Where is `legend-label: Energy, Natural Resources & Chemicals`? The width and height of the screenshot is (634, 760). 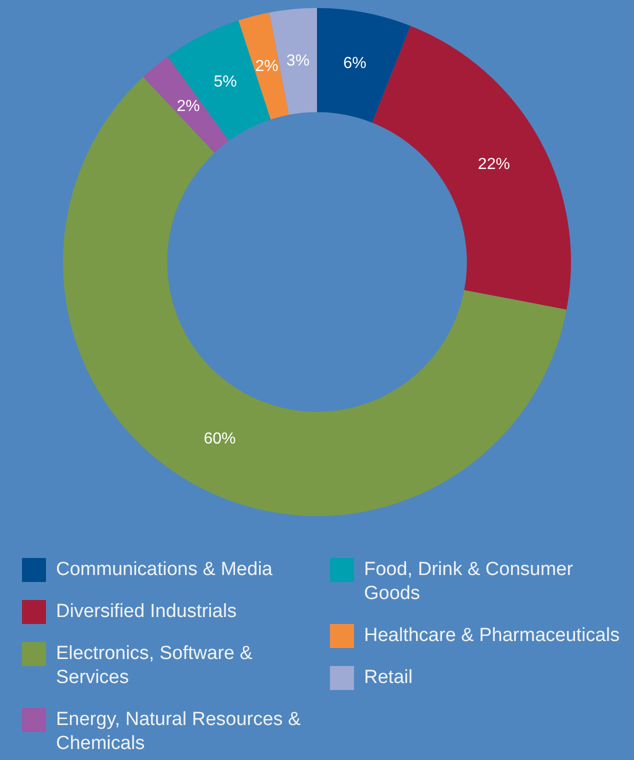 legend-label: Energy, Natural Resources & Chemicals is located at coordinates (179, 732).